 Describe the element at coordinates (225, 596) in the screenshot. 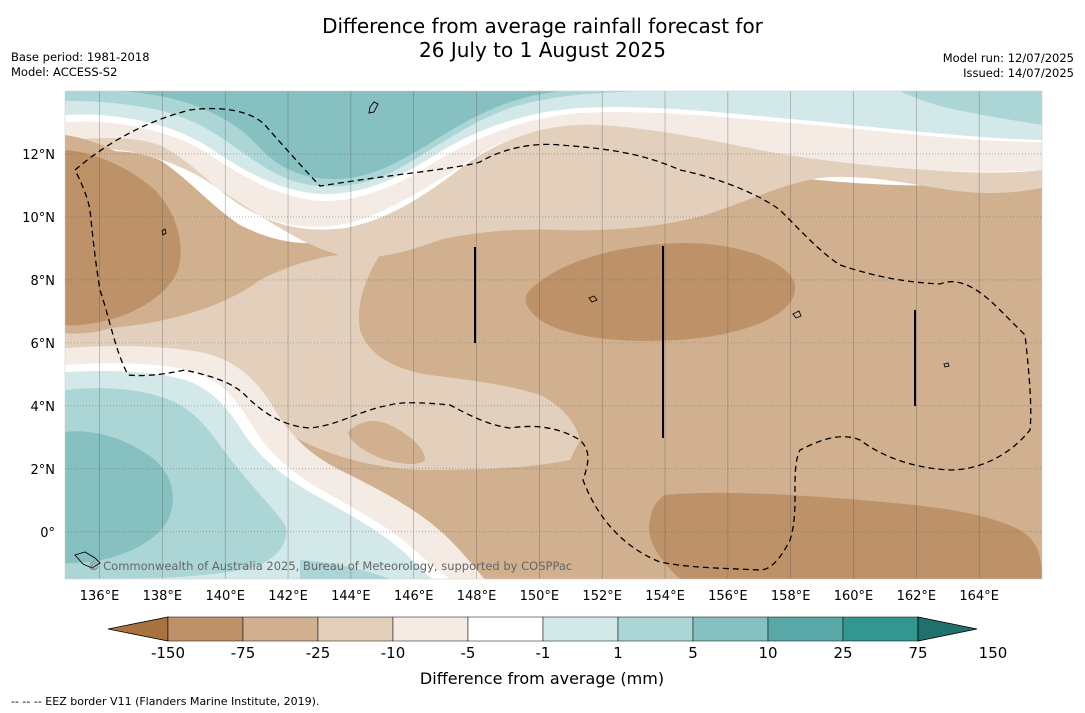

I see `longitude-tick-label: 140°E` at that location.